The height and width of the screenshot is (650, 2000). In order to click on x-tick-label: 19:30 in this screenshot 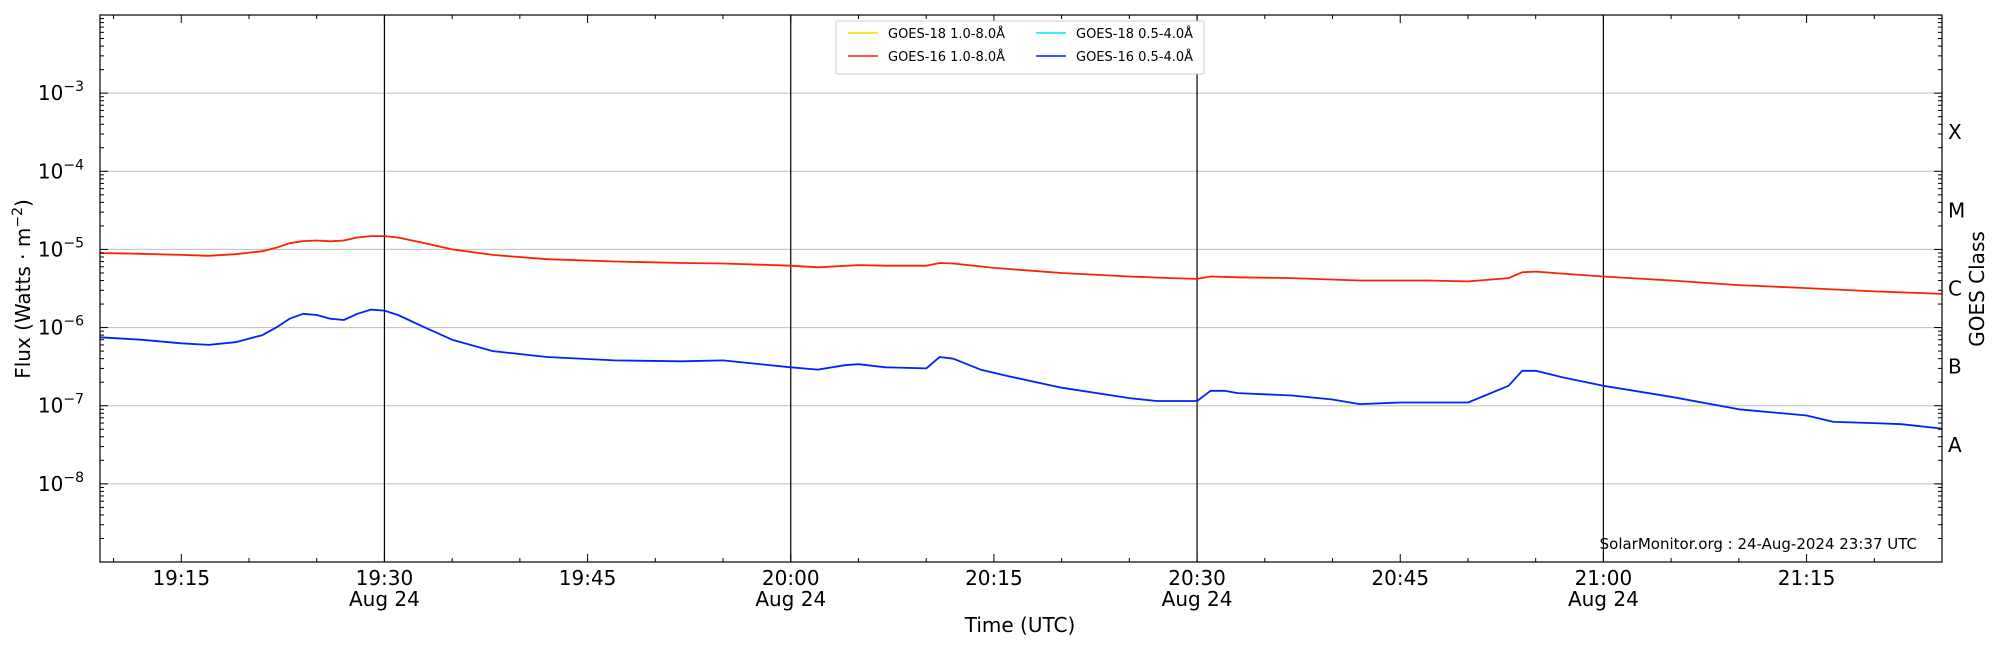, I will do `click(385, 578)`.